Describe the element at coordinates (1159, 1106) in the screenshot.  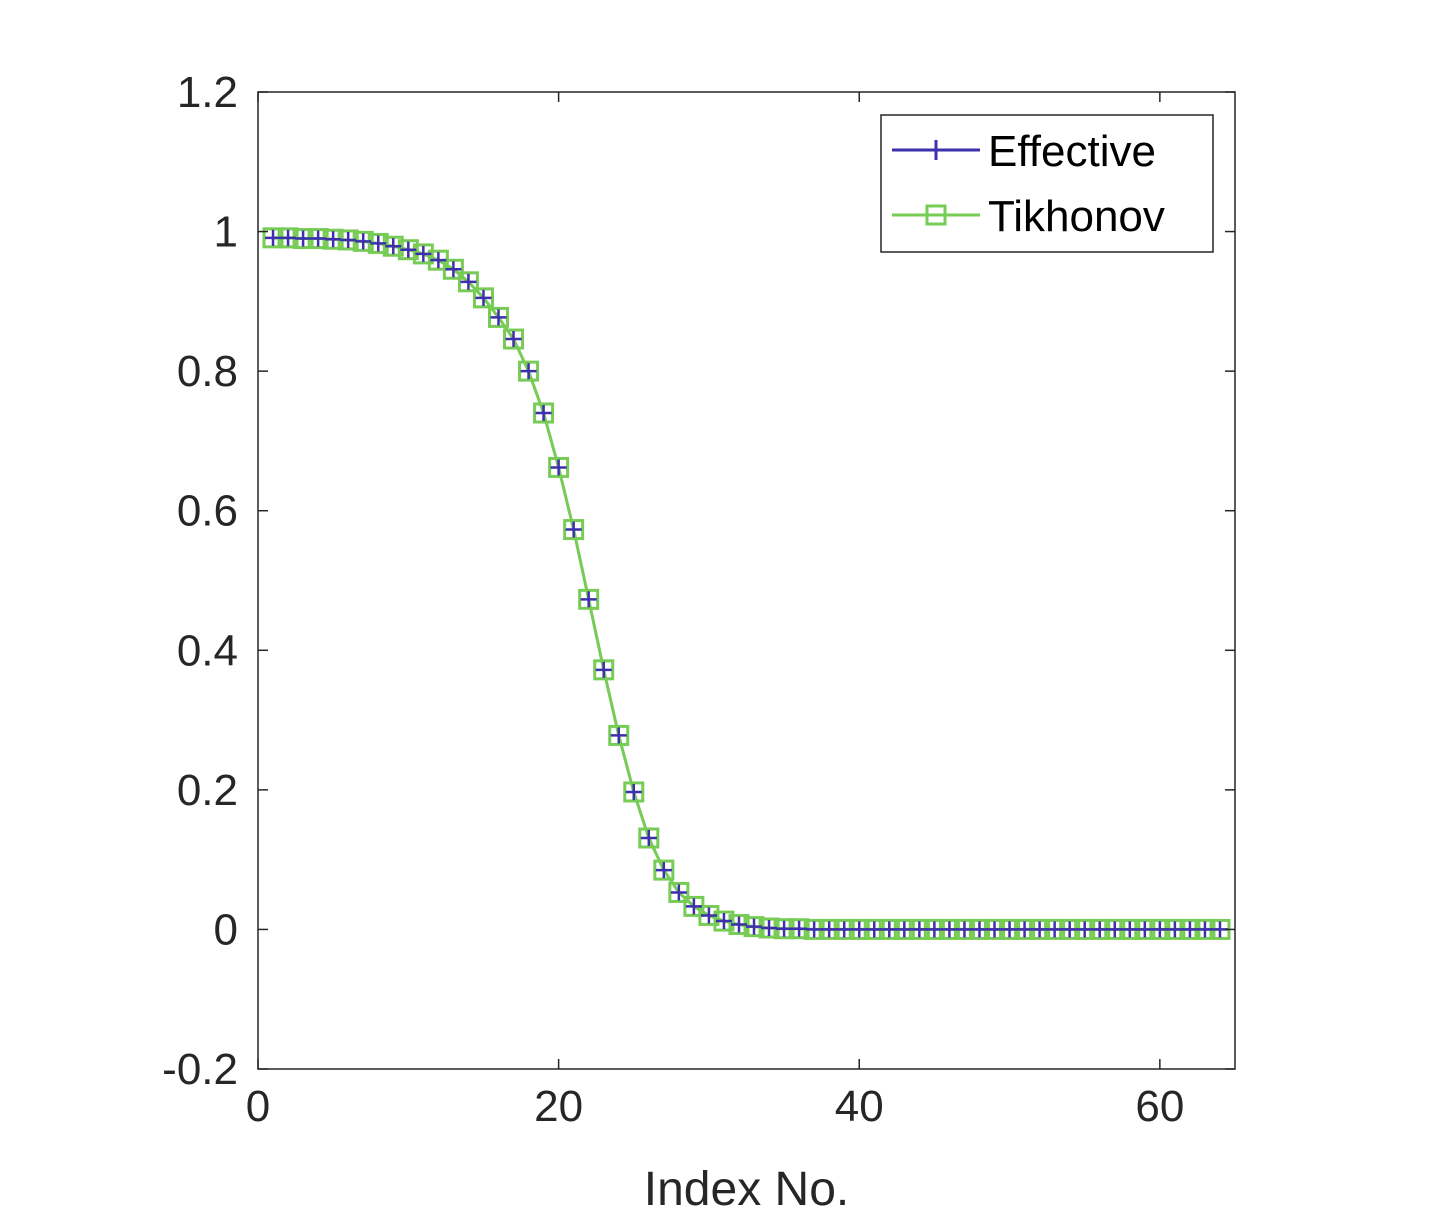
I see `x-tick-label: 60` at that location.